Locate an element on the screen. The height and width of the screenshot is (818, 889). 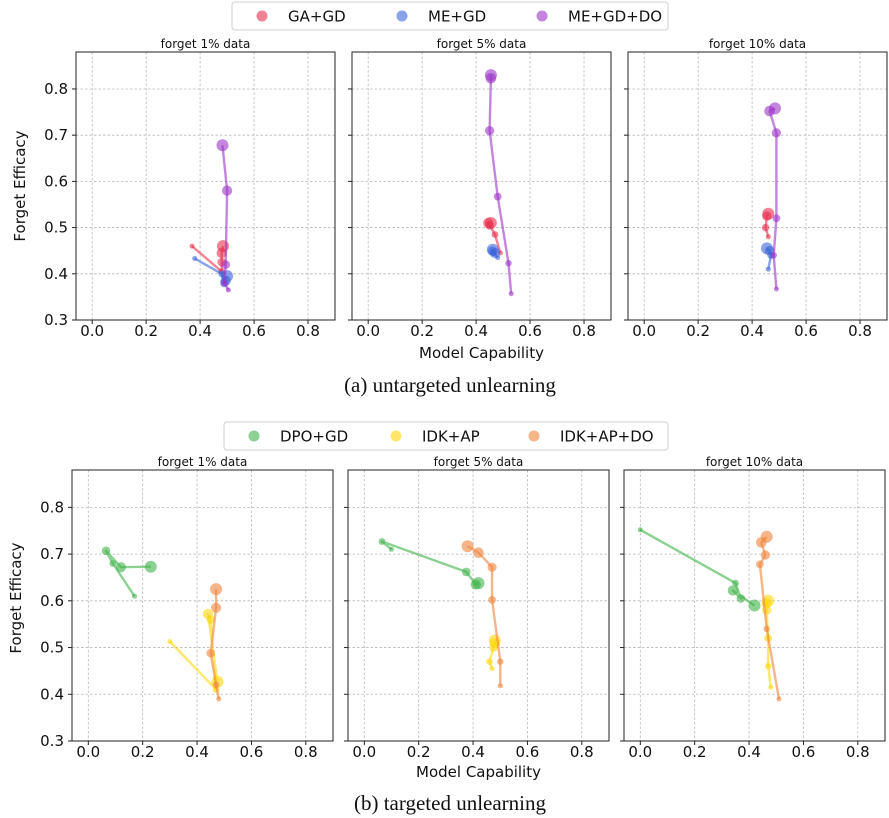
legend-marker-me-gd is located at coordinates (402, 16).